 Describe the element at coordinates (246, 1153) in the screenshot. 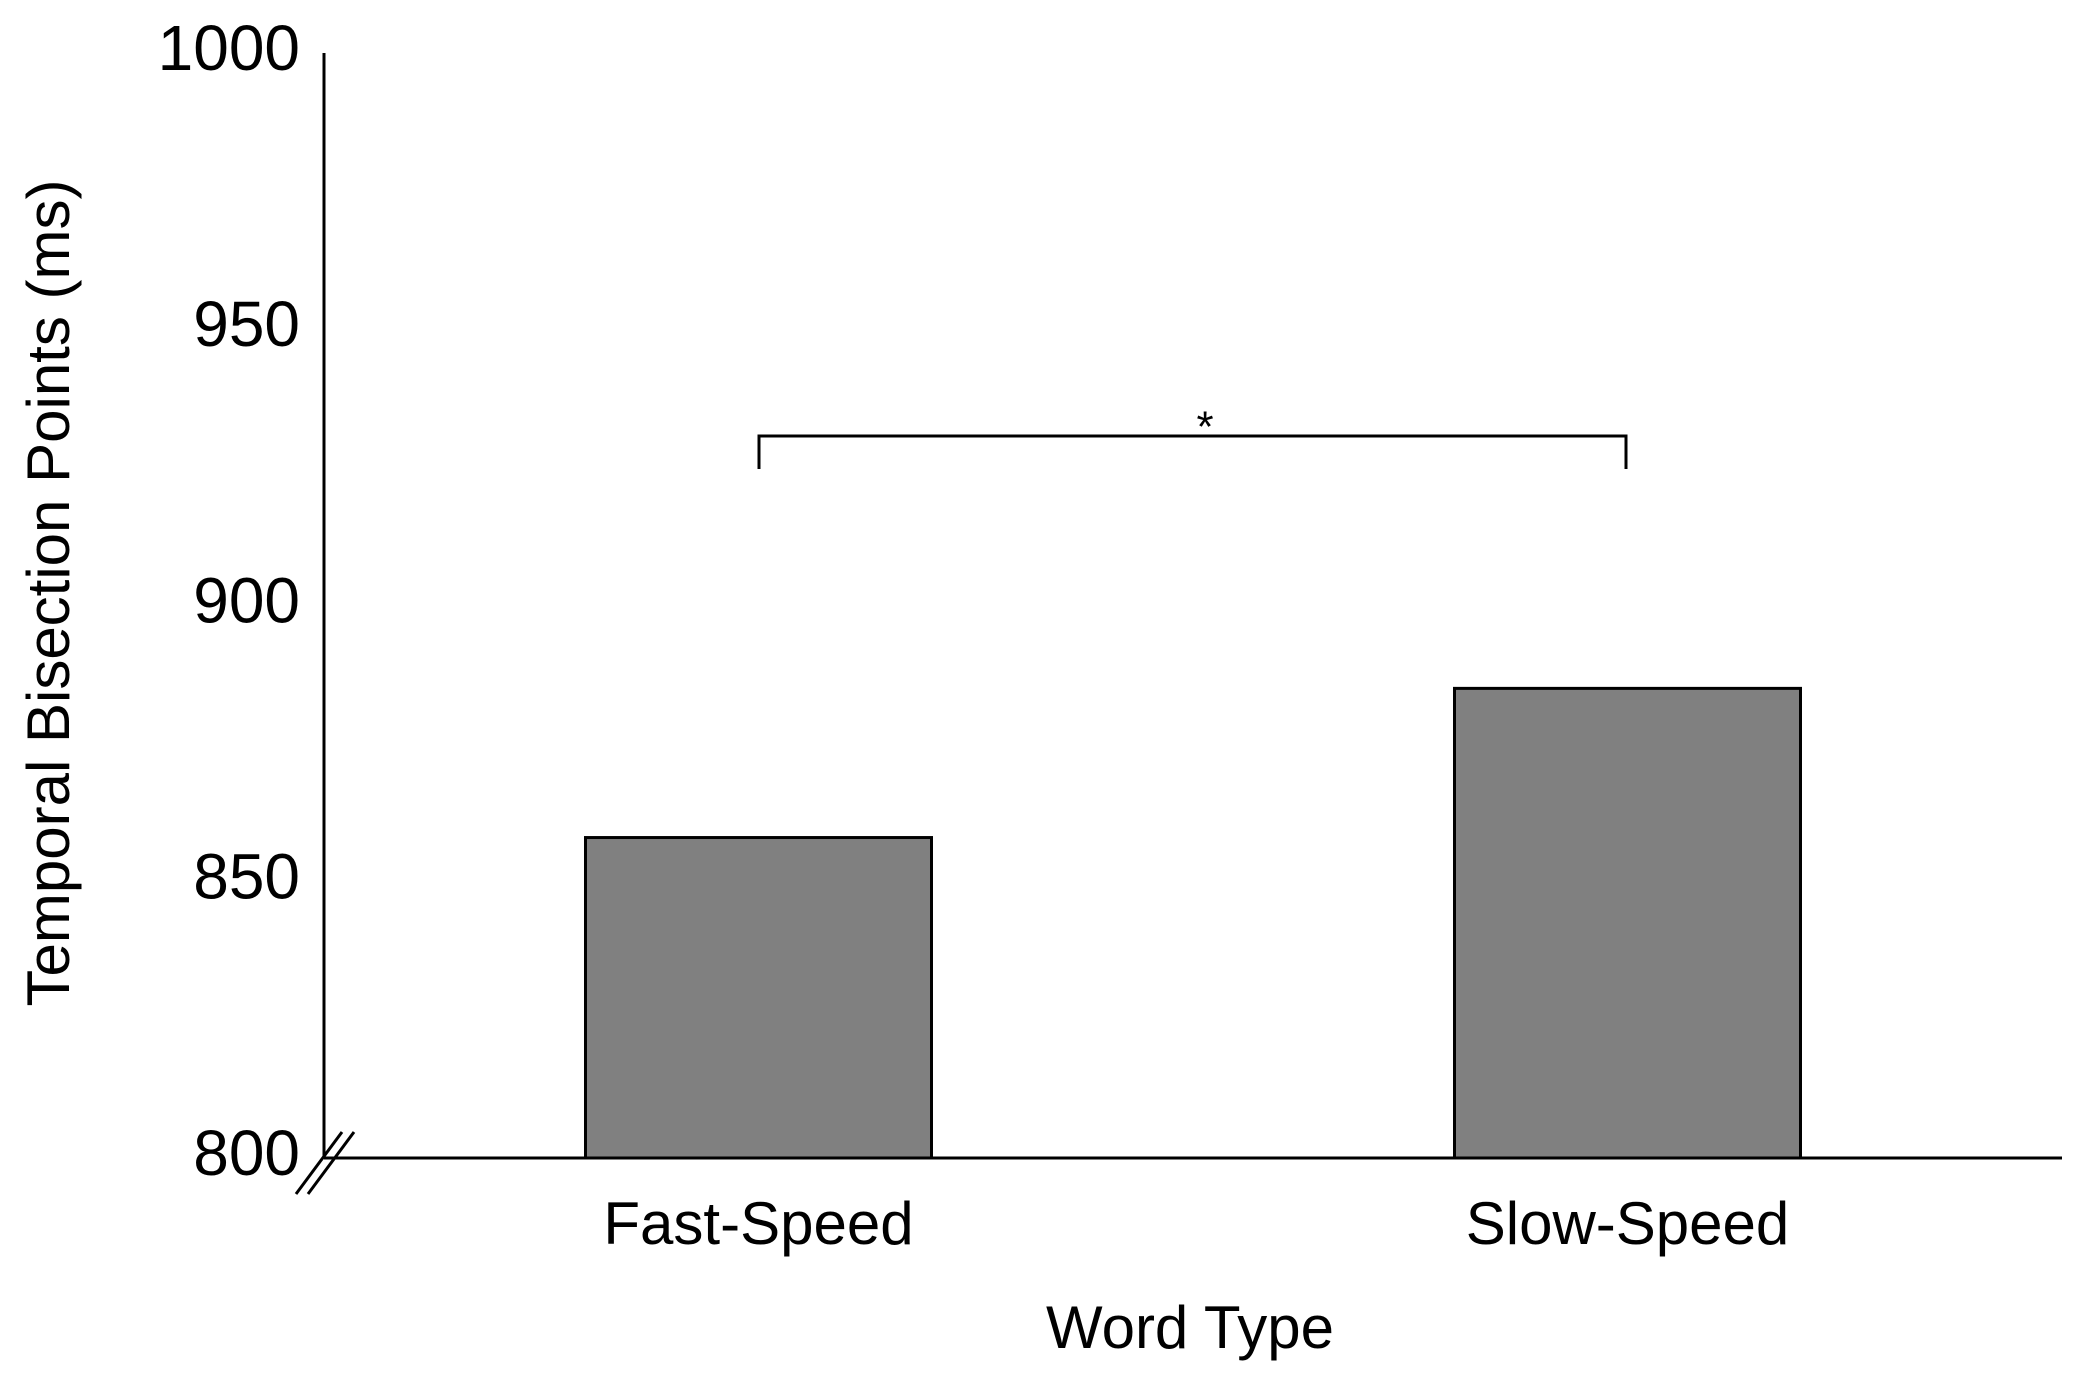

I see `y-tick-label: 800` at that location.